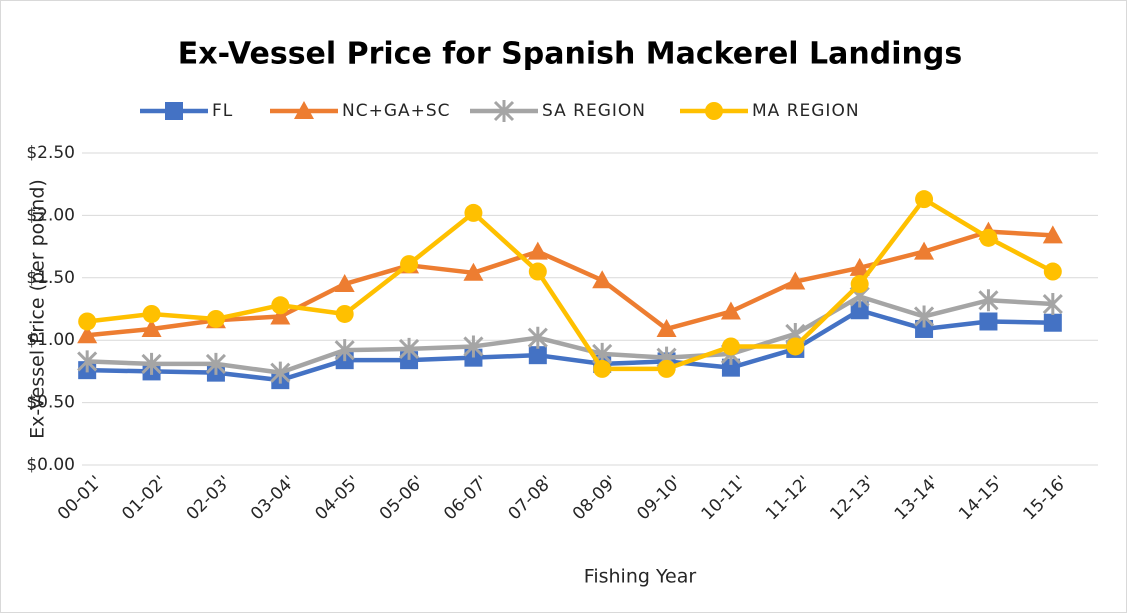 Image resolution: width=1128 pixels, height=614 pixels. What do you see at coordinates (640, 577) in the screenshot?
I see `x-axis-title: Fishing Year` at bounding box center [640, 577].